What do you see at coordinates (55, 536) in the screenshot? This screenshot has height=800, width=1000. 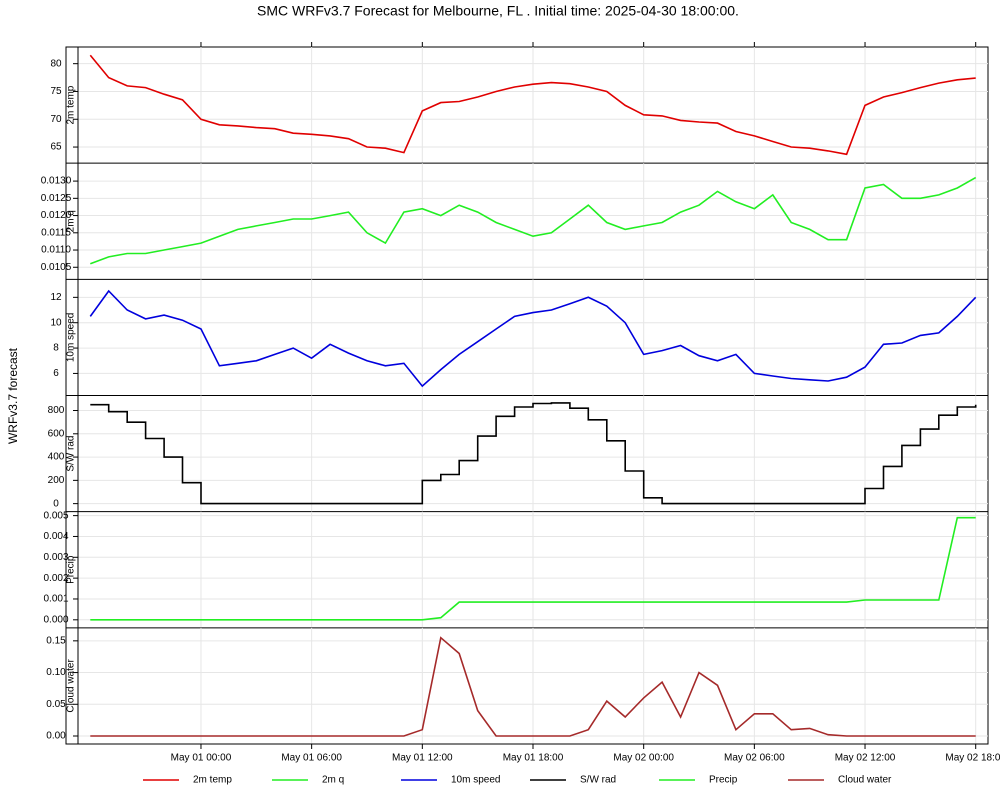 I see `y-tick-label: 0.004` at bounding box center [55, 536].